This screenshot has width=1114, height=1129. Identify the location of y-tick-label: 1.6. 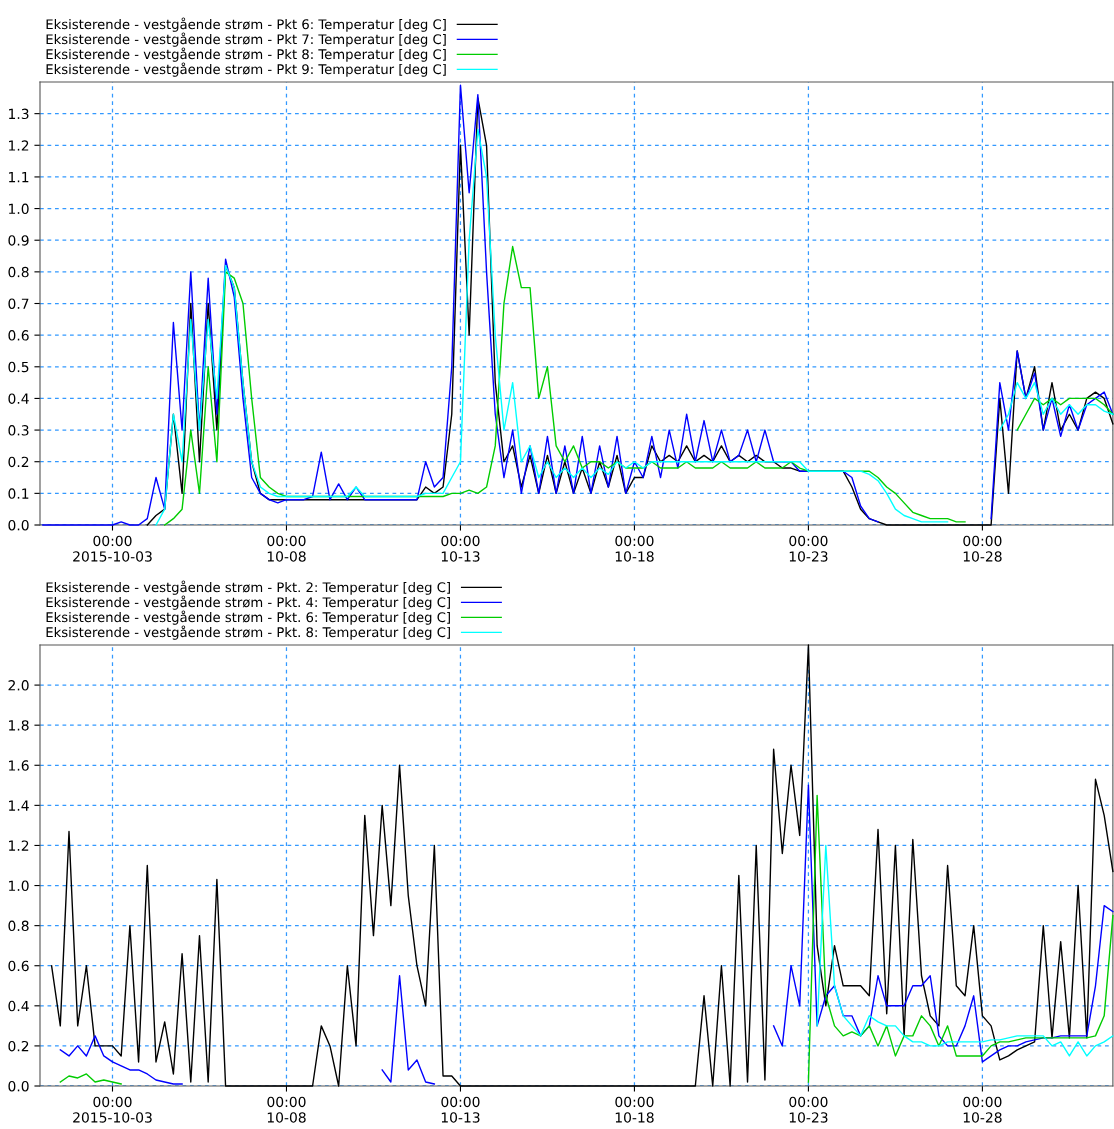
(19, 765).